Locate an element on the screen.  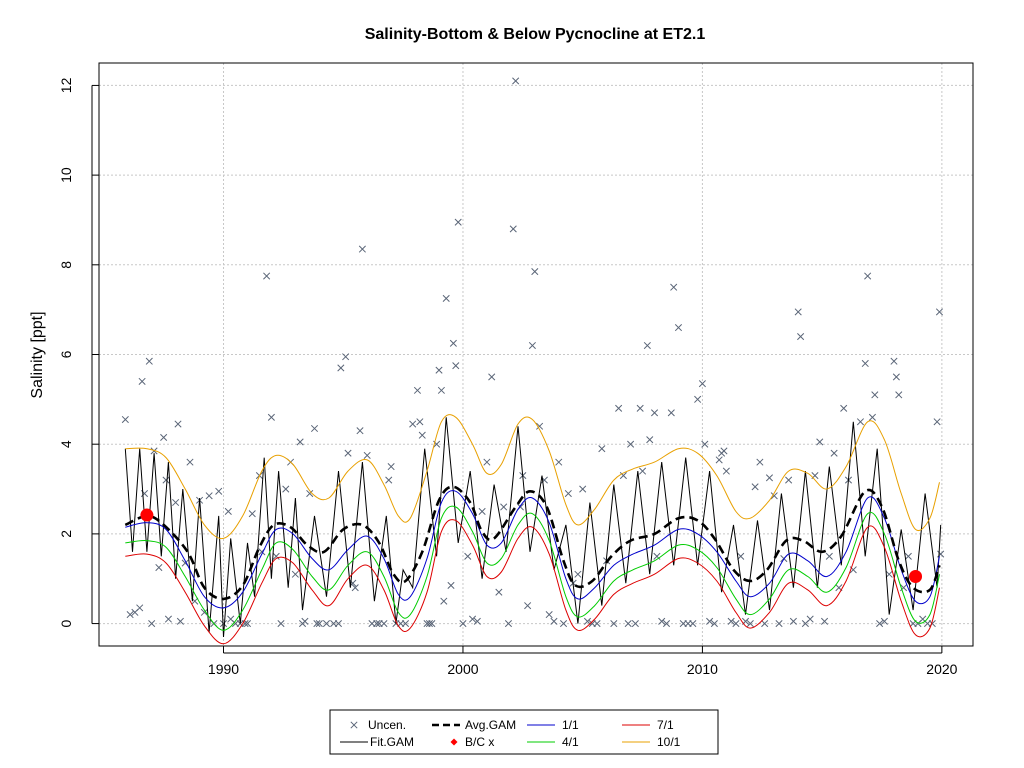
legend-item: Avg.GAM is located at coordinates (474, 725).